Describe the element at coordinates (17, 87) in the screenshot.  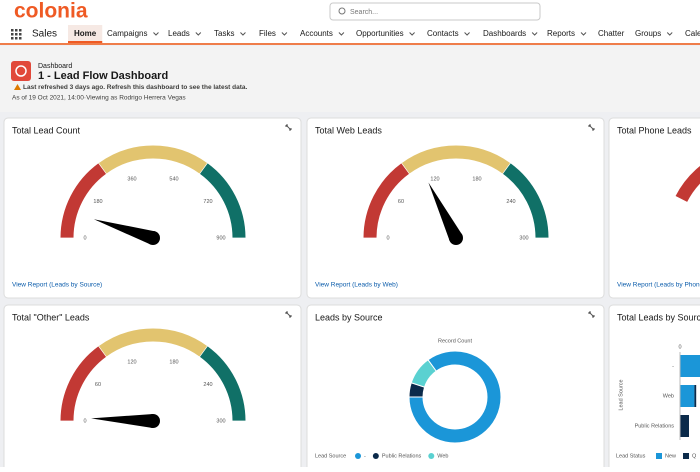
I see `warning-icon` at that location.